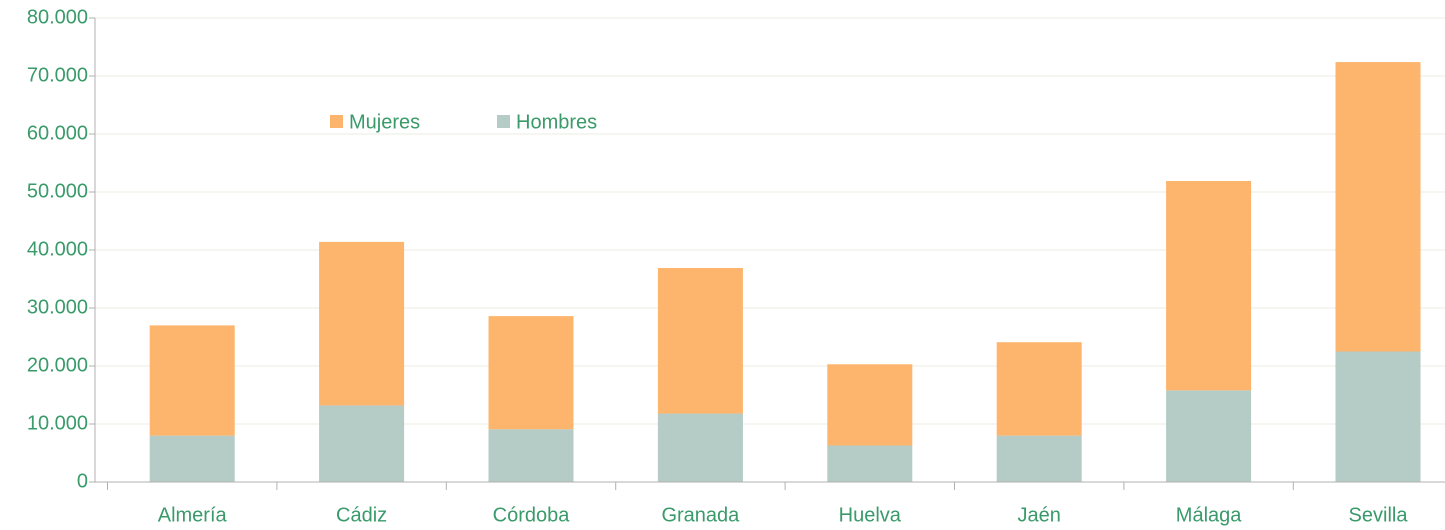 This screenshot has height=530, width=1445. I want to click on y-tick-label: 10.000, so click(57, 423).